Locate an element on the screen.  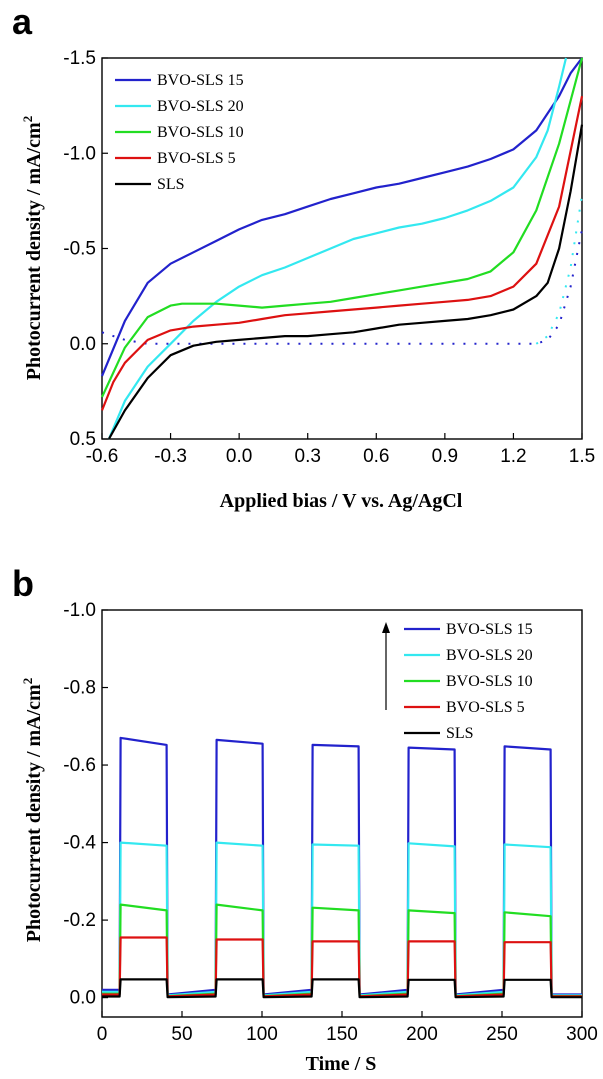
panel-b-x-tick-label: 250 is located at coordinates (502, 1034).